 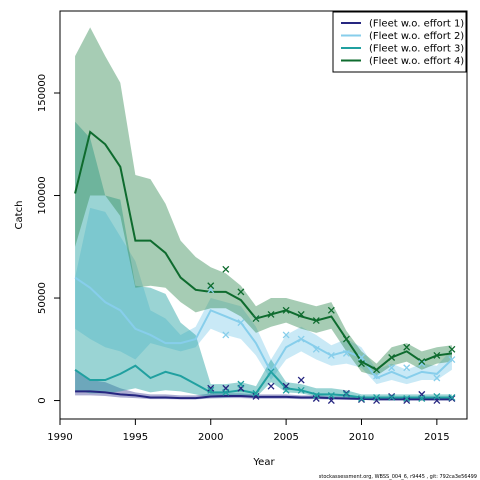 What do you see at coordinates (135, 437) in the screenshot?
I see `x-tick-label: 1995` at bounding box center [135, 437].